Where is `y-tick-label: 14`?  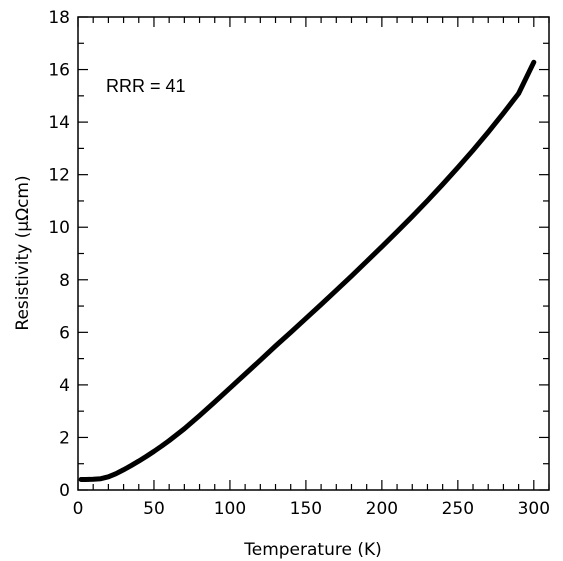 y-tick-label: 14 is located at coordinates (59, 123).